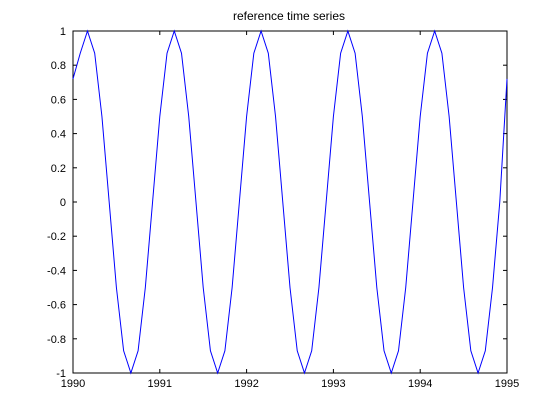  What do you see at coordinates (420, 384) in the screenshot?
I see `x-tick-label: 1994` at bounding box center [420, 384].